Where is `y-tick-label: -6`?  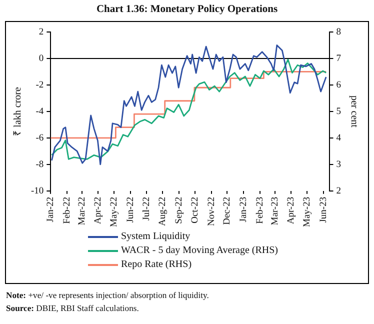
y-tick-label: -6 is located at coordinates (40, 138).